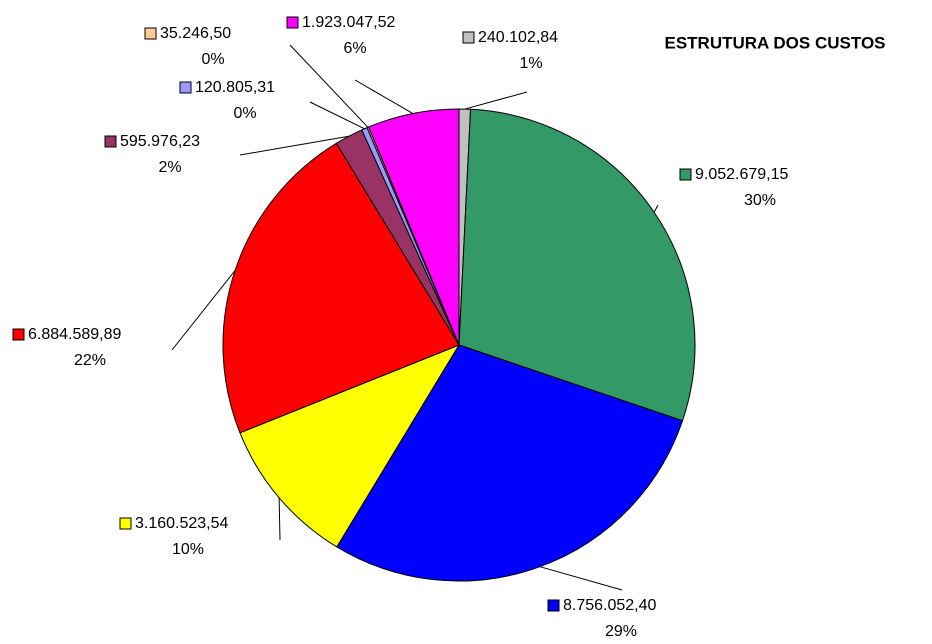 This screenshot has width=932, height=644. Describe the element at coordinates (621, 631) in the screenshot. I see `percent-label: 29%` at that location.